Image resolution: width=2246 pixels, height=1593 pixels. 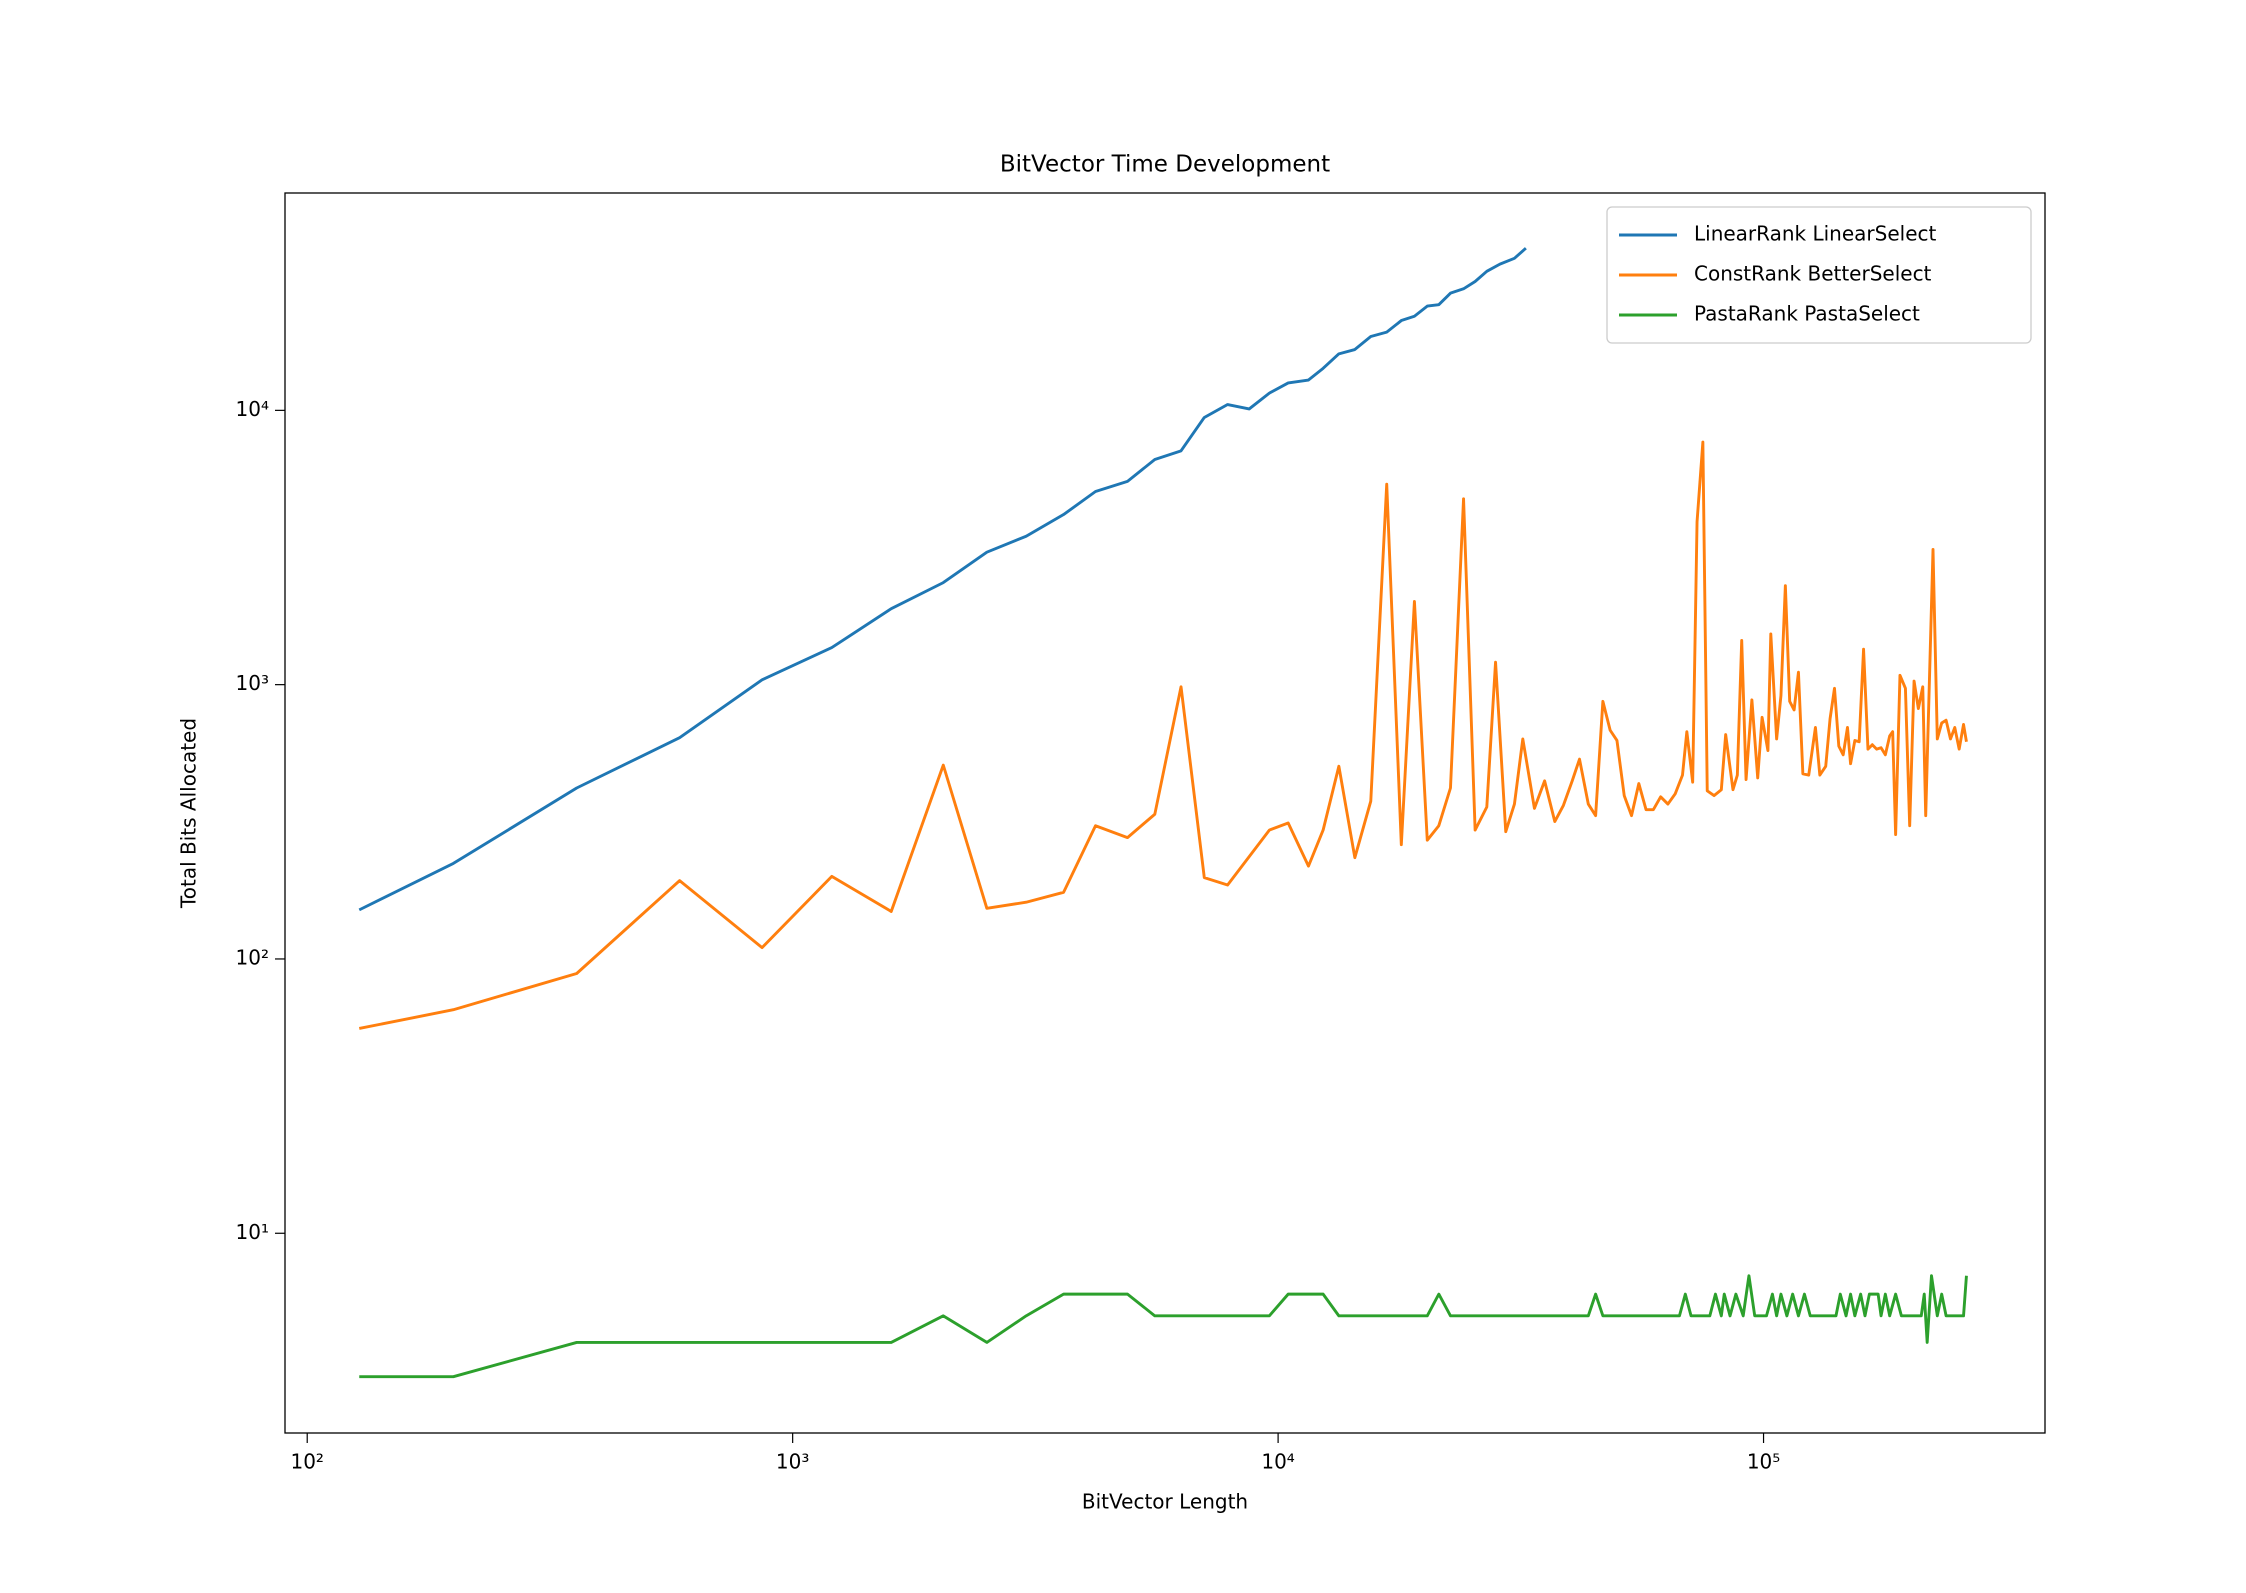 What do you see at coordinates (252, 1232) in the screenshot?
I see `y-tick-label: 10¹` at bounding box center [252, 1232].